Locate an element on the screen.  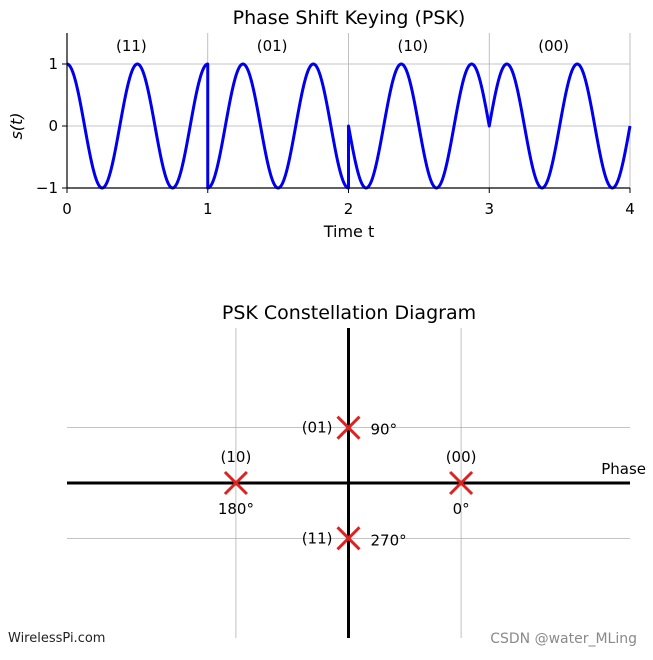
phase-axis-label: Phase is located at coordinates (623, 469).